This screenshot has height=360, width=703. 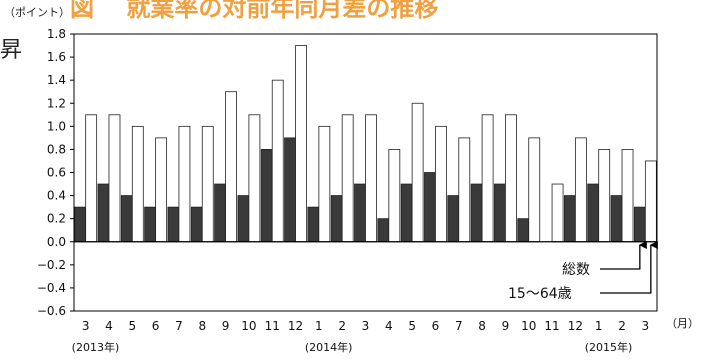 What do you see at coordinates (56, 34) in the screenshot?
I see `y-tick-label: 1.8` at bounding box center [56, 34].